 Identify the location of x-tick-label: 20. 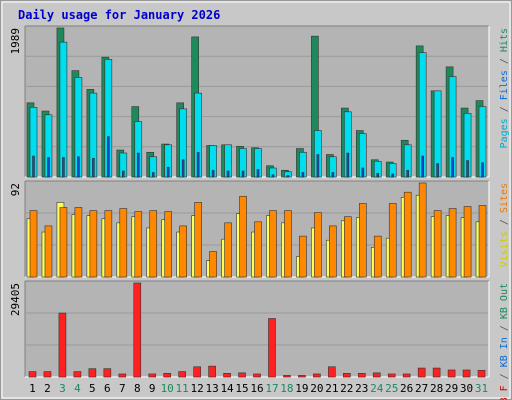
(316, 388).